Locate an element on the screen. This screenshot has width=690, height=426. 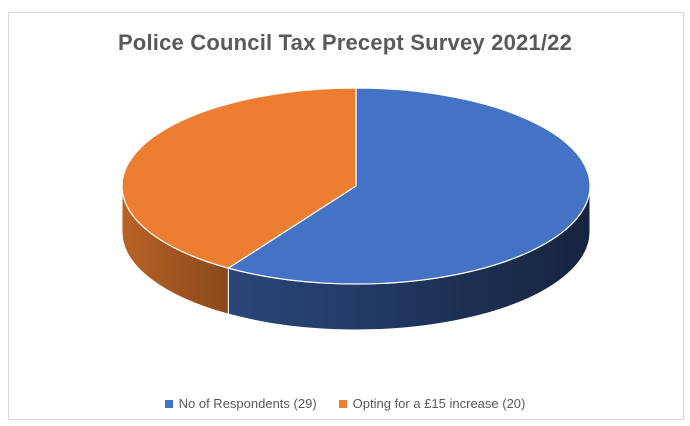
legend-item-increase: Opting for a £15 increase (20) is located at coordinates (432, 403).